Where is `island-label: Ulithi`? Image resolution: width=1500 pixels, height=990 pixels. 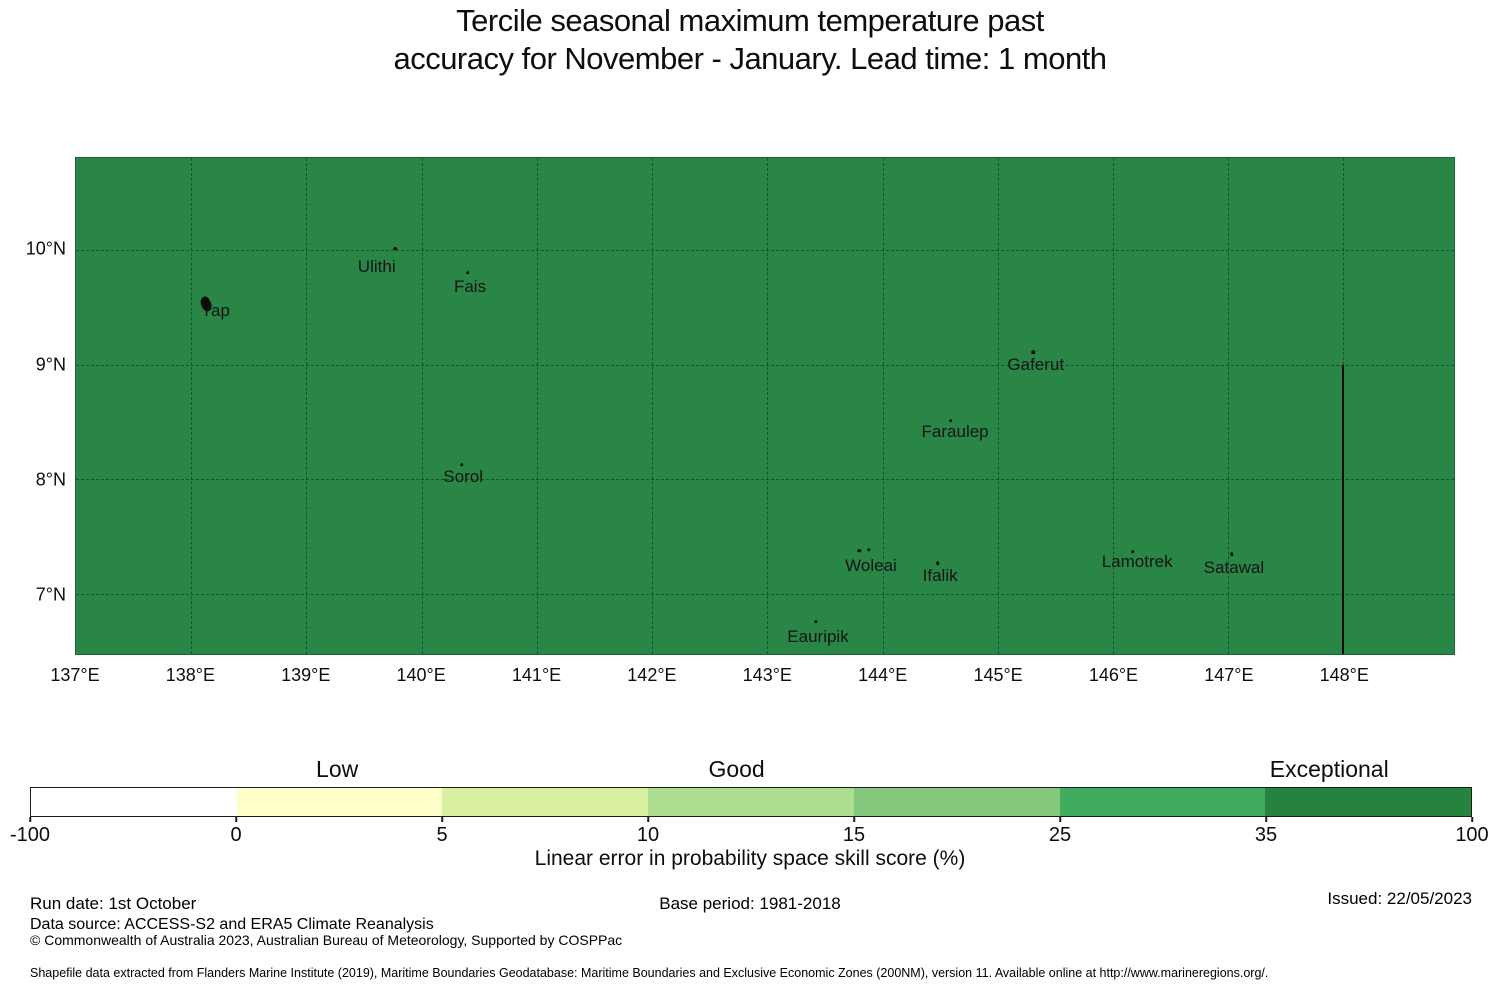
island-label: Ulithi is located at coordinates (376, 267).